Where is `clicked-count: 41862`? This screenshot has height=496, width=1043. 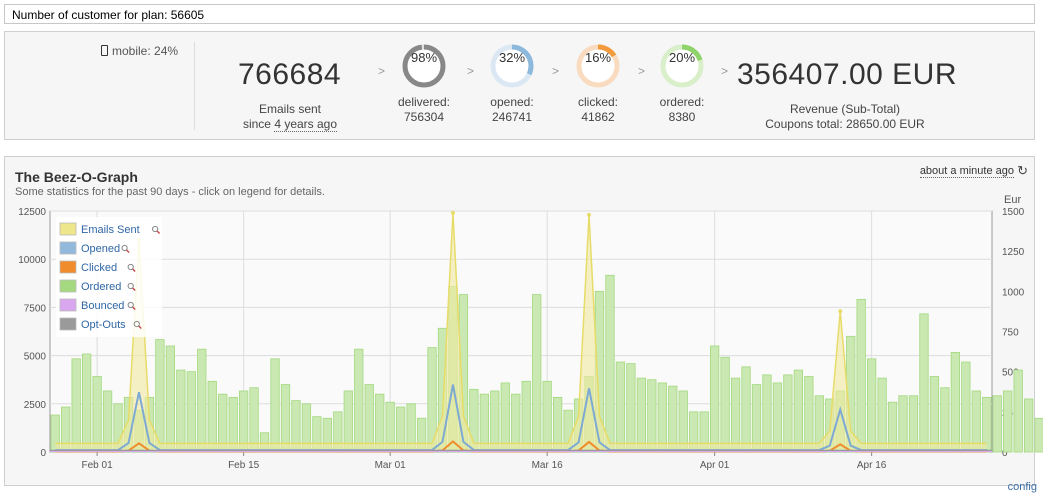 clicked-count: 41862 is located at coordinates (598, 117).